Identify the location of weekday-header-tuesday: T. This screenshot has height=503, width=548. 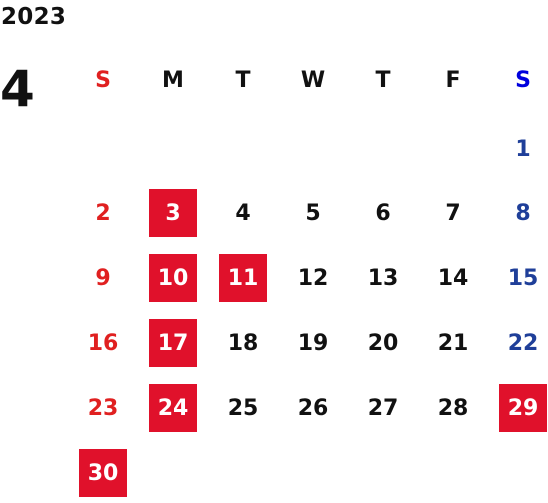
(243, 80).